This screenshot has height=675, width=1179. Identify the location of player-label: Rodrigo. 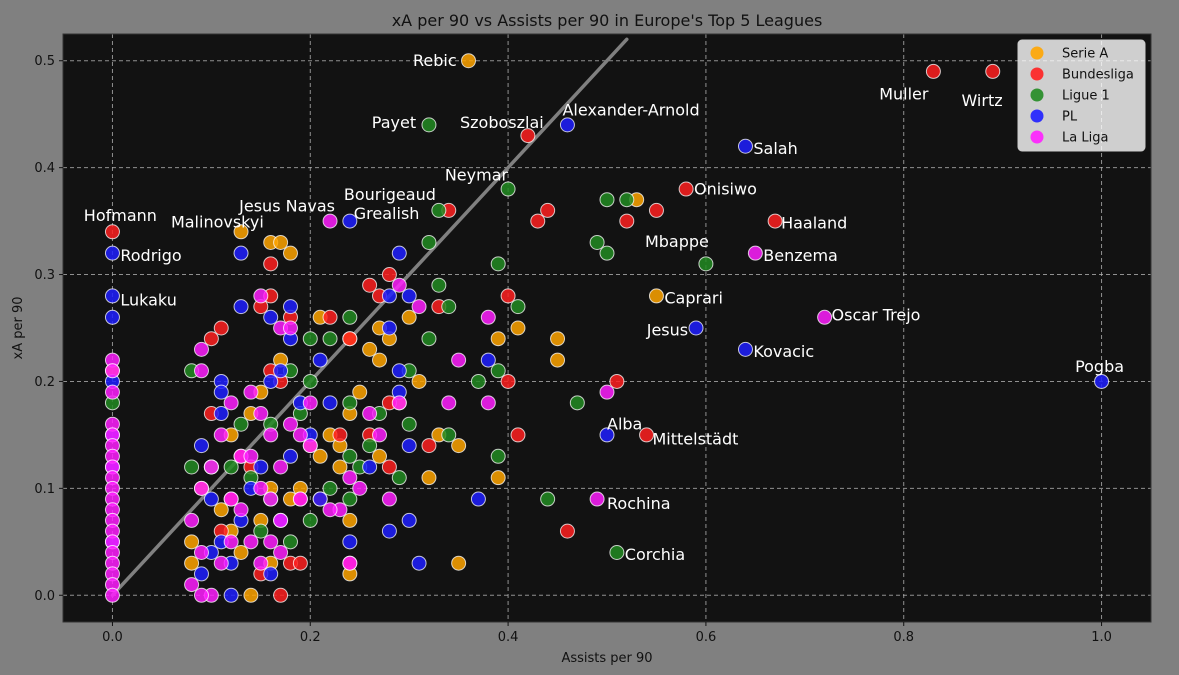
(150, 255).